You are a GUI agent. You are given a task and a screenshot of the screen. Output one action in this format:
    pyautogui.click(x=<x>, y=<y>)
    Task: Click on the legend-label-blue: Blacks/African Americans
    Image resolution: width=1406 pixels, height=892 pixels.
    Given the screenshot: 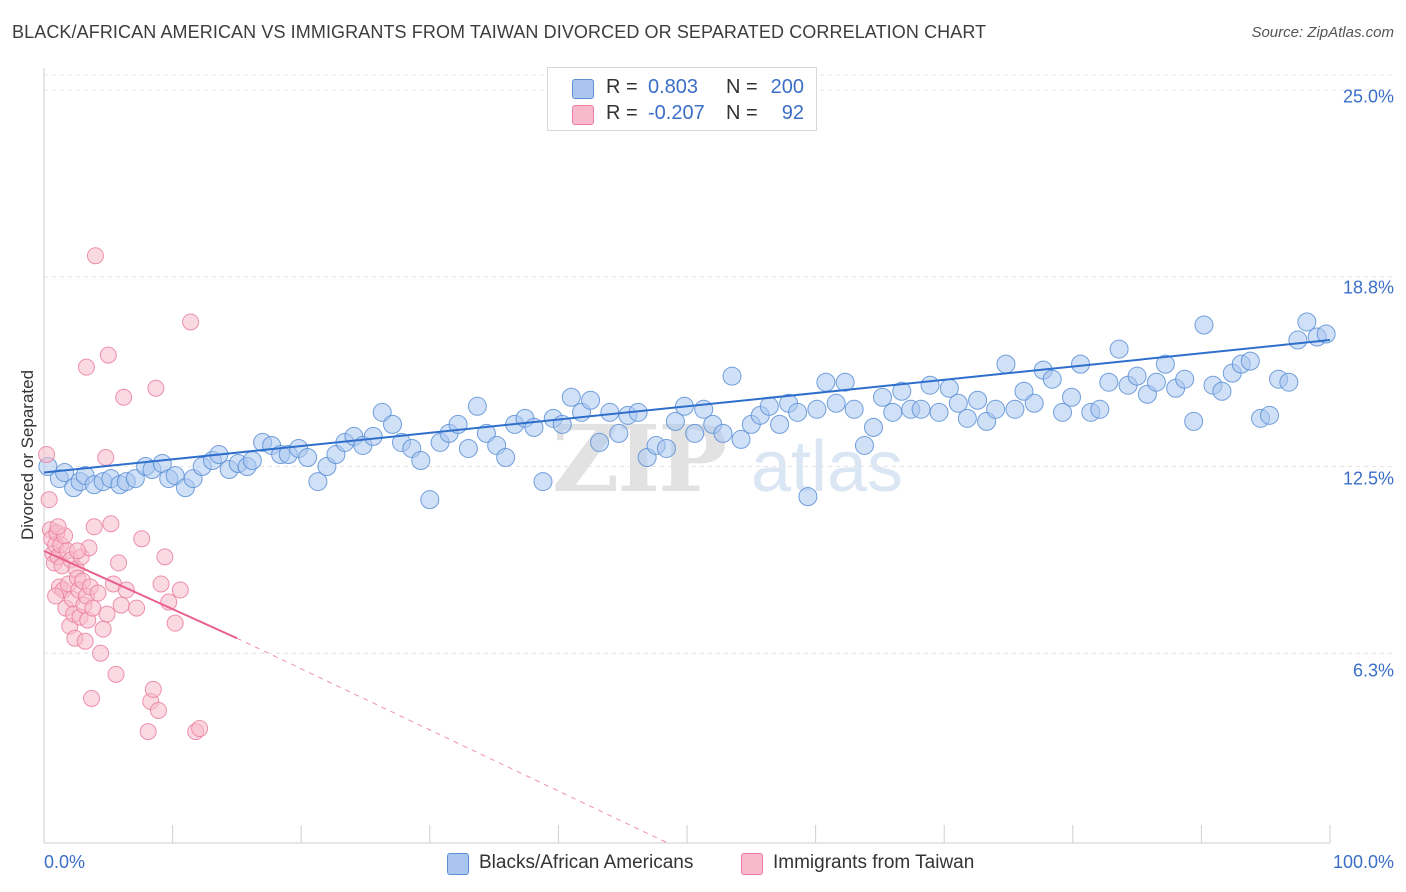 What is the action you would take?
    pyautogui.click(x=586, y=862)
    